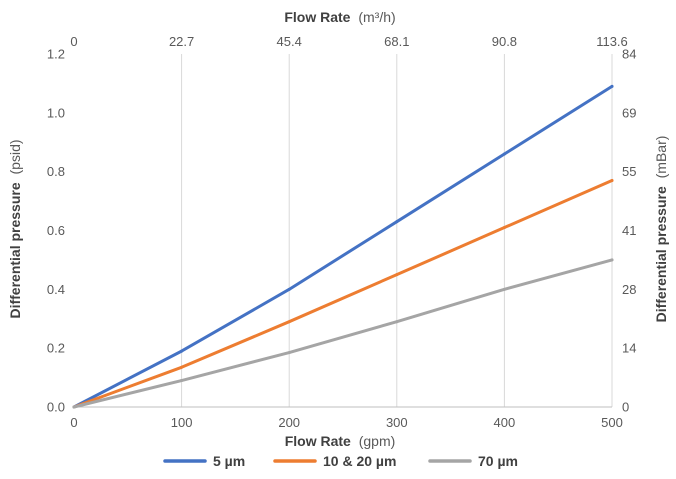 The image size is (676, 479). What do you see at coordinates (359, 461) in the screenshot?
I see `legend-label: 10 & 20 µm` at bounding box center [359, 461].